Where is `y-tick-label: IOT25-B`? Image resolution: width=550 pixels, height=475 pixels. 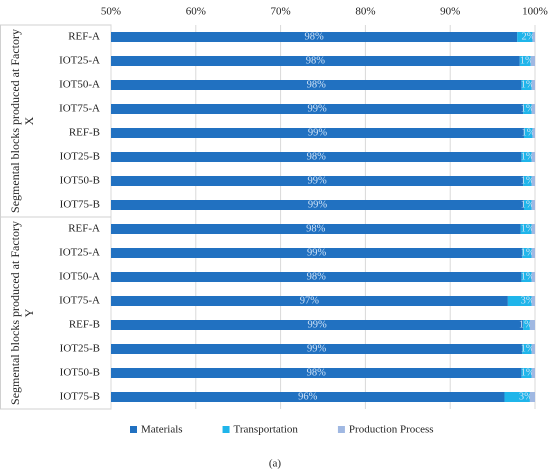
y-tick-label: IOT25-B is located at coordinates (80, 349).